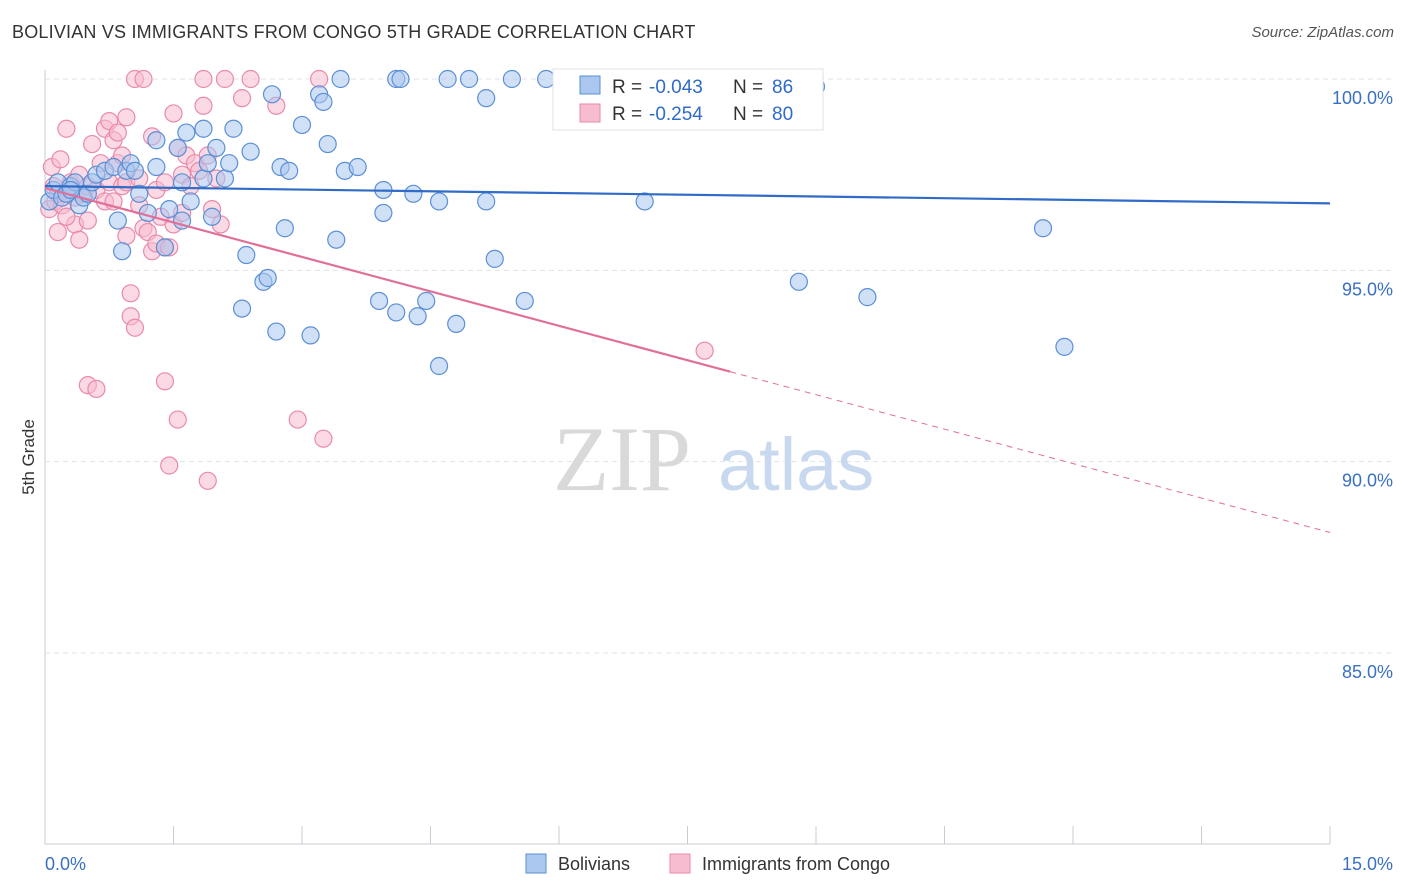  What do you see at coordinates (1030, 452) in the screenshot?
I see `trend-line-congo-extrapolated` at bounding box center [1030, 452].